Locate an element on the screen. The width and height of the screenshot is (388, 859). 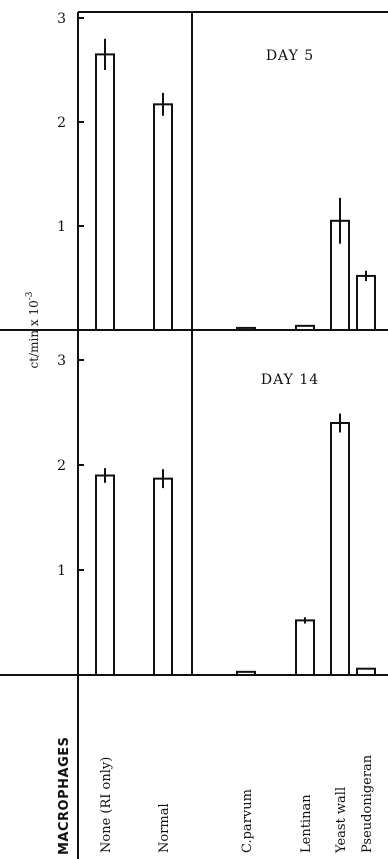
category-axis-title: MACROPHAGES is located at coordinates (64, 796).